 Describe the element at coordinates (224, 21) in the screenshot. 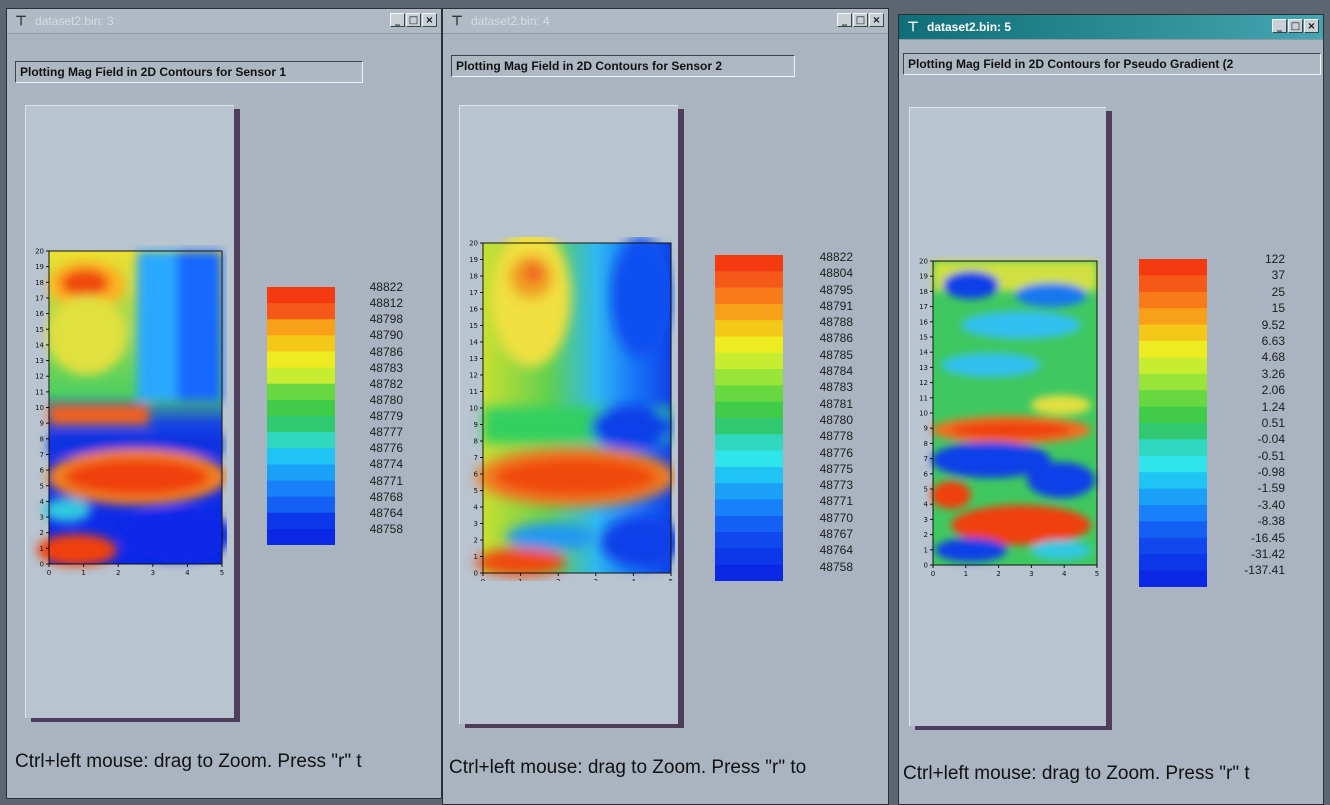

I see `title-bar: ⊤ dataset2.bin: 3 _ □ ×` at that location.